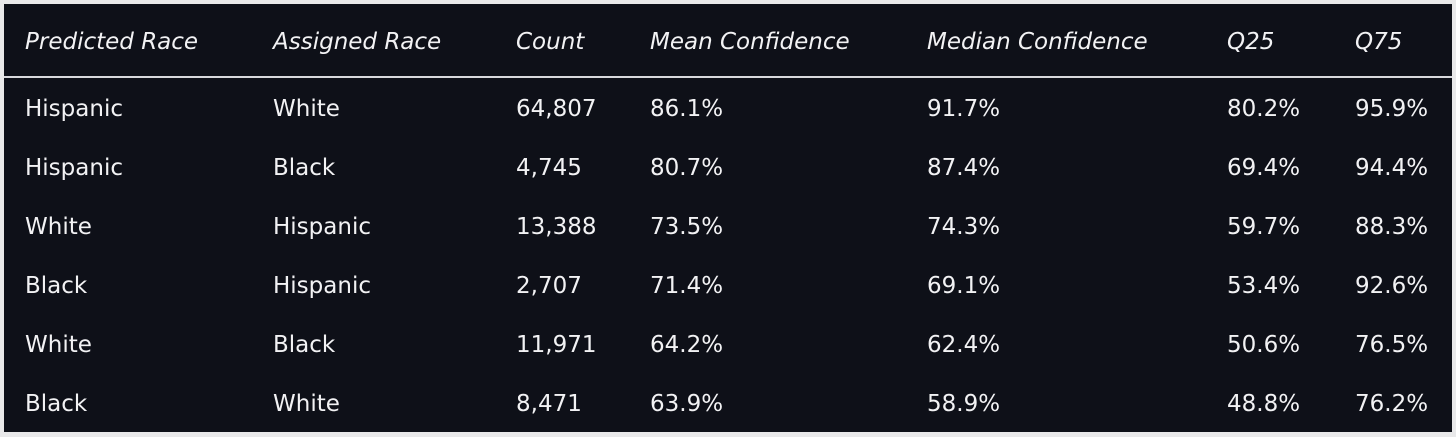  I want to click on table-cell: 48.8%, so click(1264, 404).